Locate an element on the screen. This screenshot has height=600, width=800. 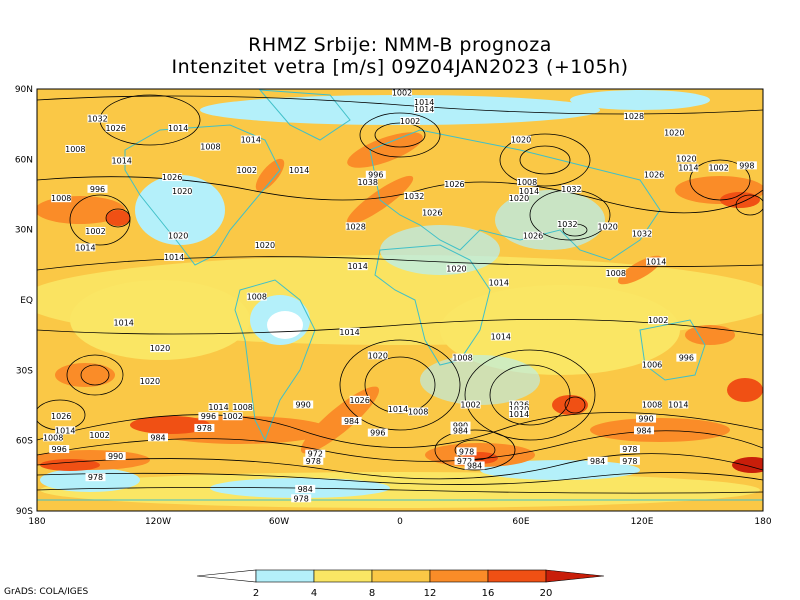
lat-label: 30S is located at coordinates (24, 371).